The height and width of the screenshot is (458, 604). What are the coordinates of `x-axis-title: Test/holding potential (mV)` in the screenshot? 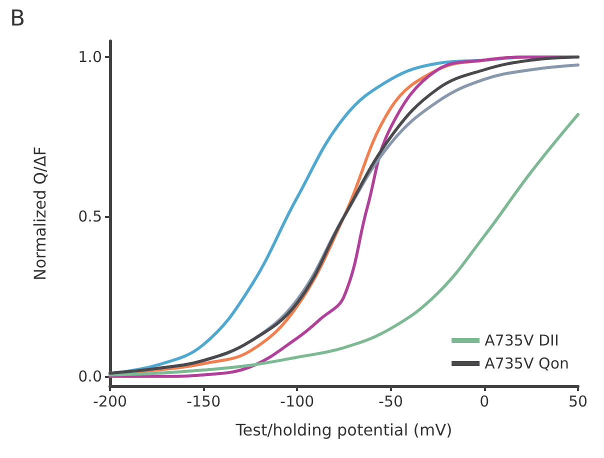 It's located at (343, 430).